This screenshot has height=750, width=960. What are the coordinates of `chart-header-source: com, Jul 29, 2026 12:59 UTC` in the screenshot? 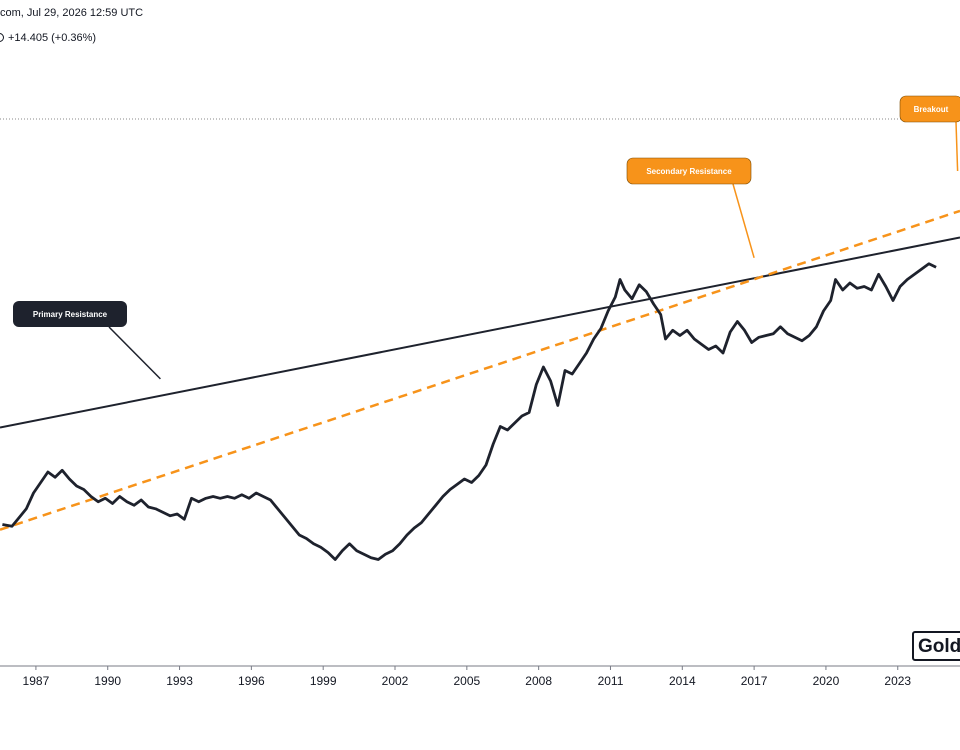 It's located at (72, 13).